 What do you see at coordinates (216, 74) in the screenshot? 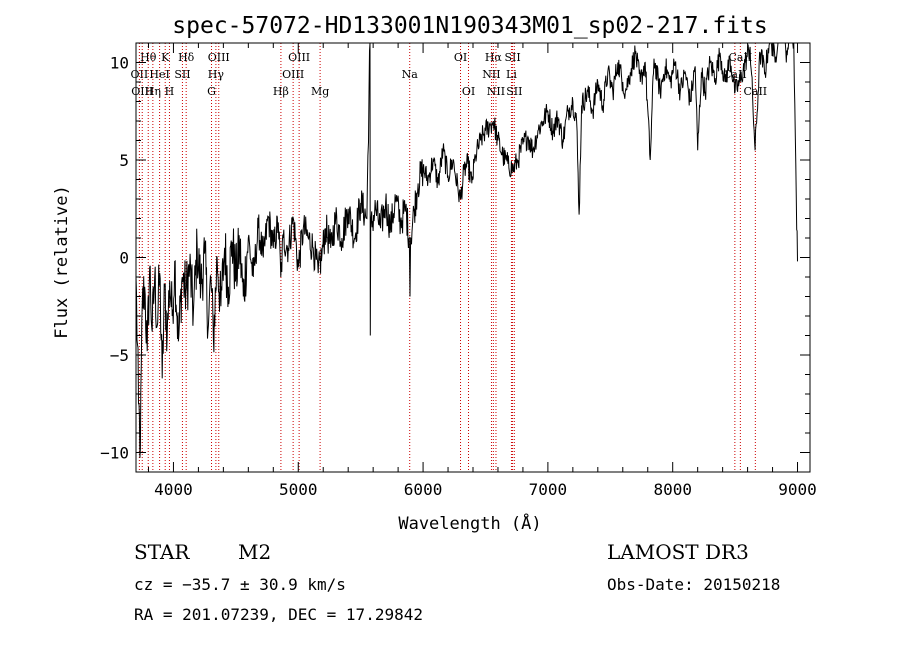
I see `line-marker-label: Hγ` at bounding box center [216, 74].